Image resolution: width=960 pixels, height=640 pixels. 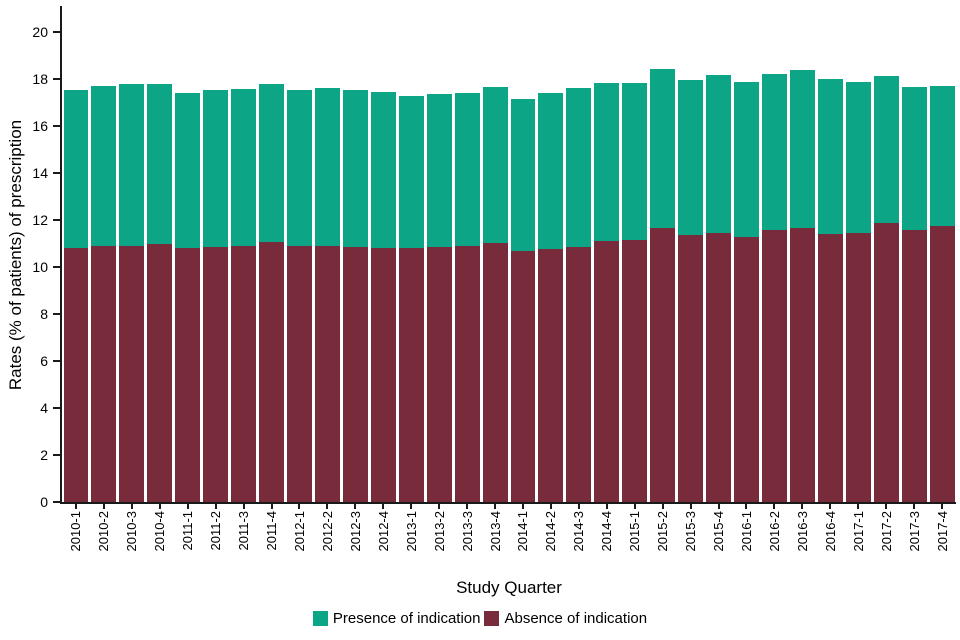 What do you see at coordinates (244, 531) in the screenshot?
I see `x-tick-label: 2011-3` at bounding box center [244, 531].